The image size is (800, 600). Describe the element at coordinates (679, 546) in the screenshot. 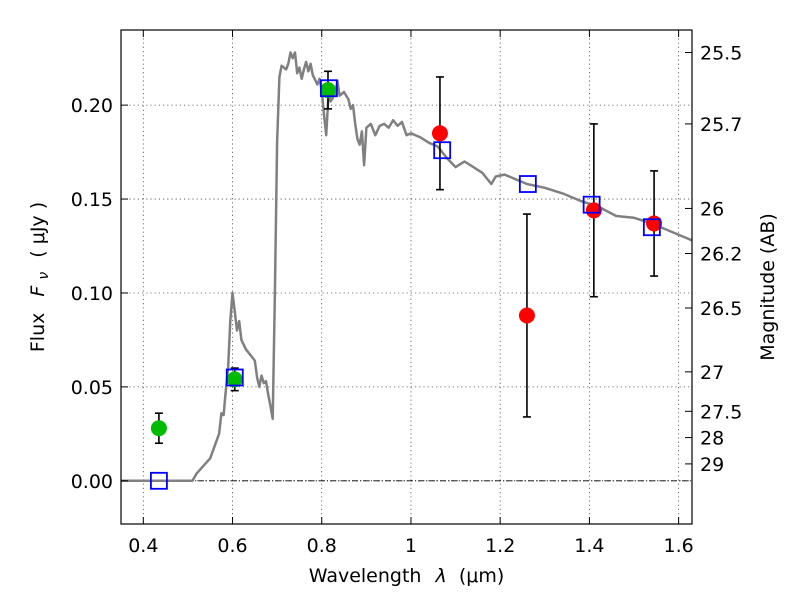

I see `x-tick-label: 1.6` at that location.